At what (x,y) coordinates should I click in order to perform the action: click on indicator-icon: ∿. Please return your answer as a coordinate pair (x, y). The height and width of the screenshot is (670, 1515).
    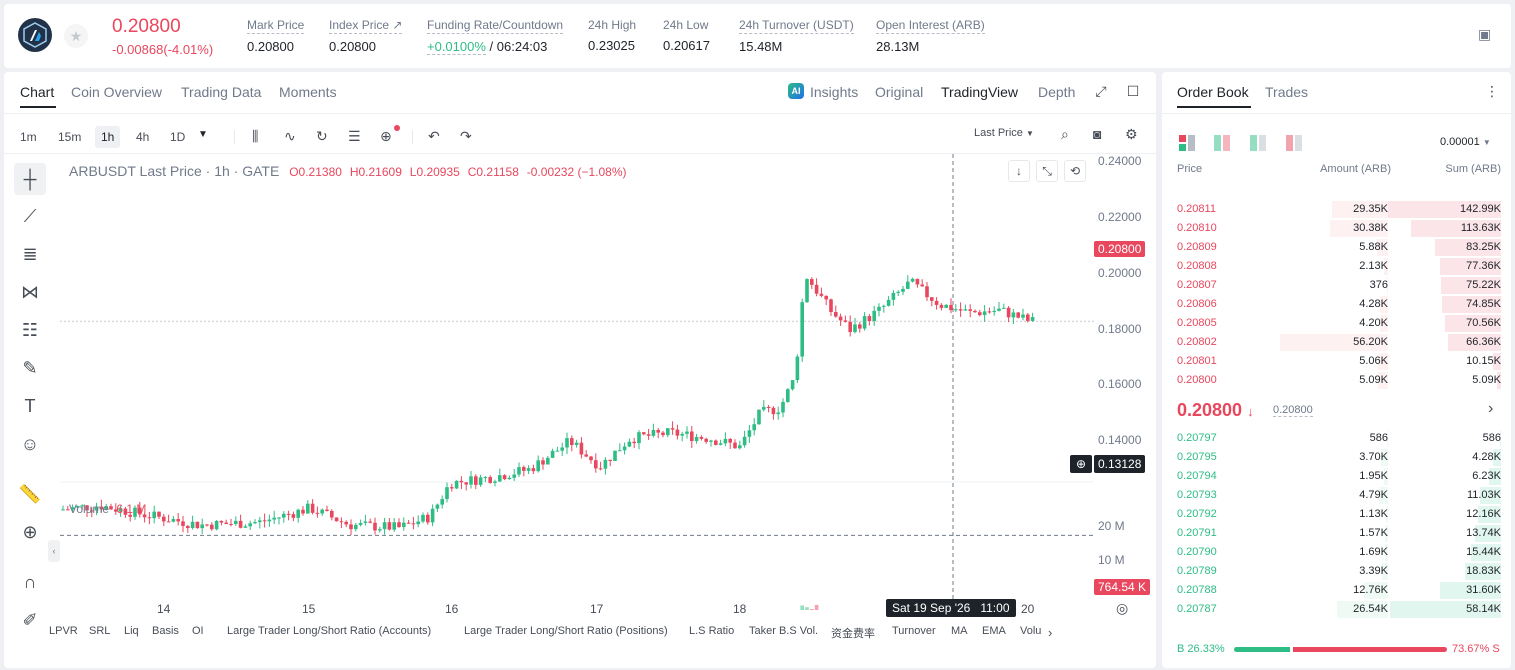
    Looking at the image, I should click on (290, 136).